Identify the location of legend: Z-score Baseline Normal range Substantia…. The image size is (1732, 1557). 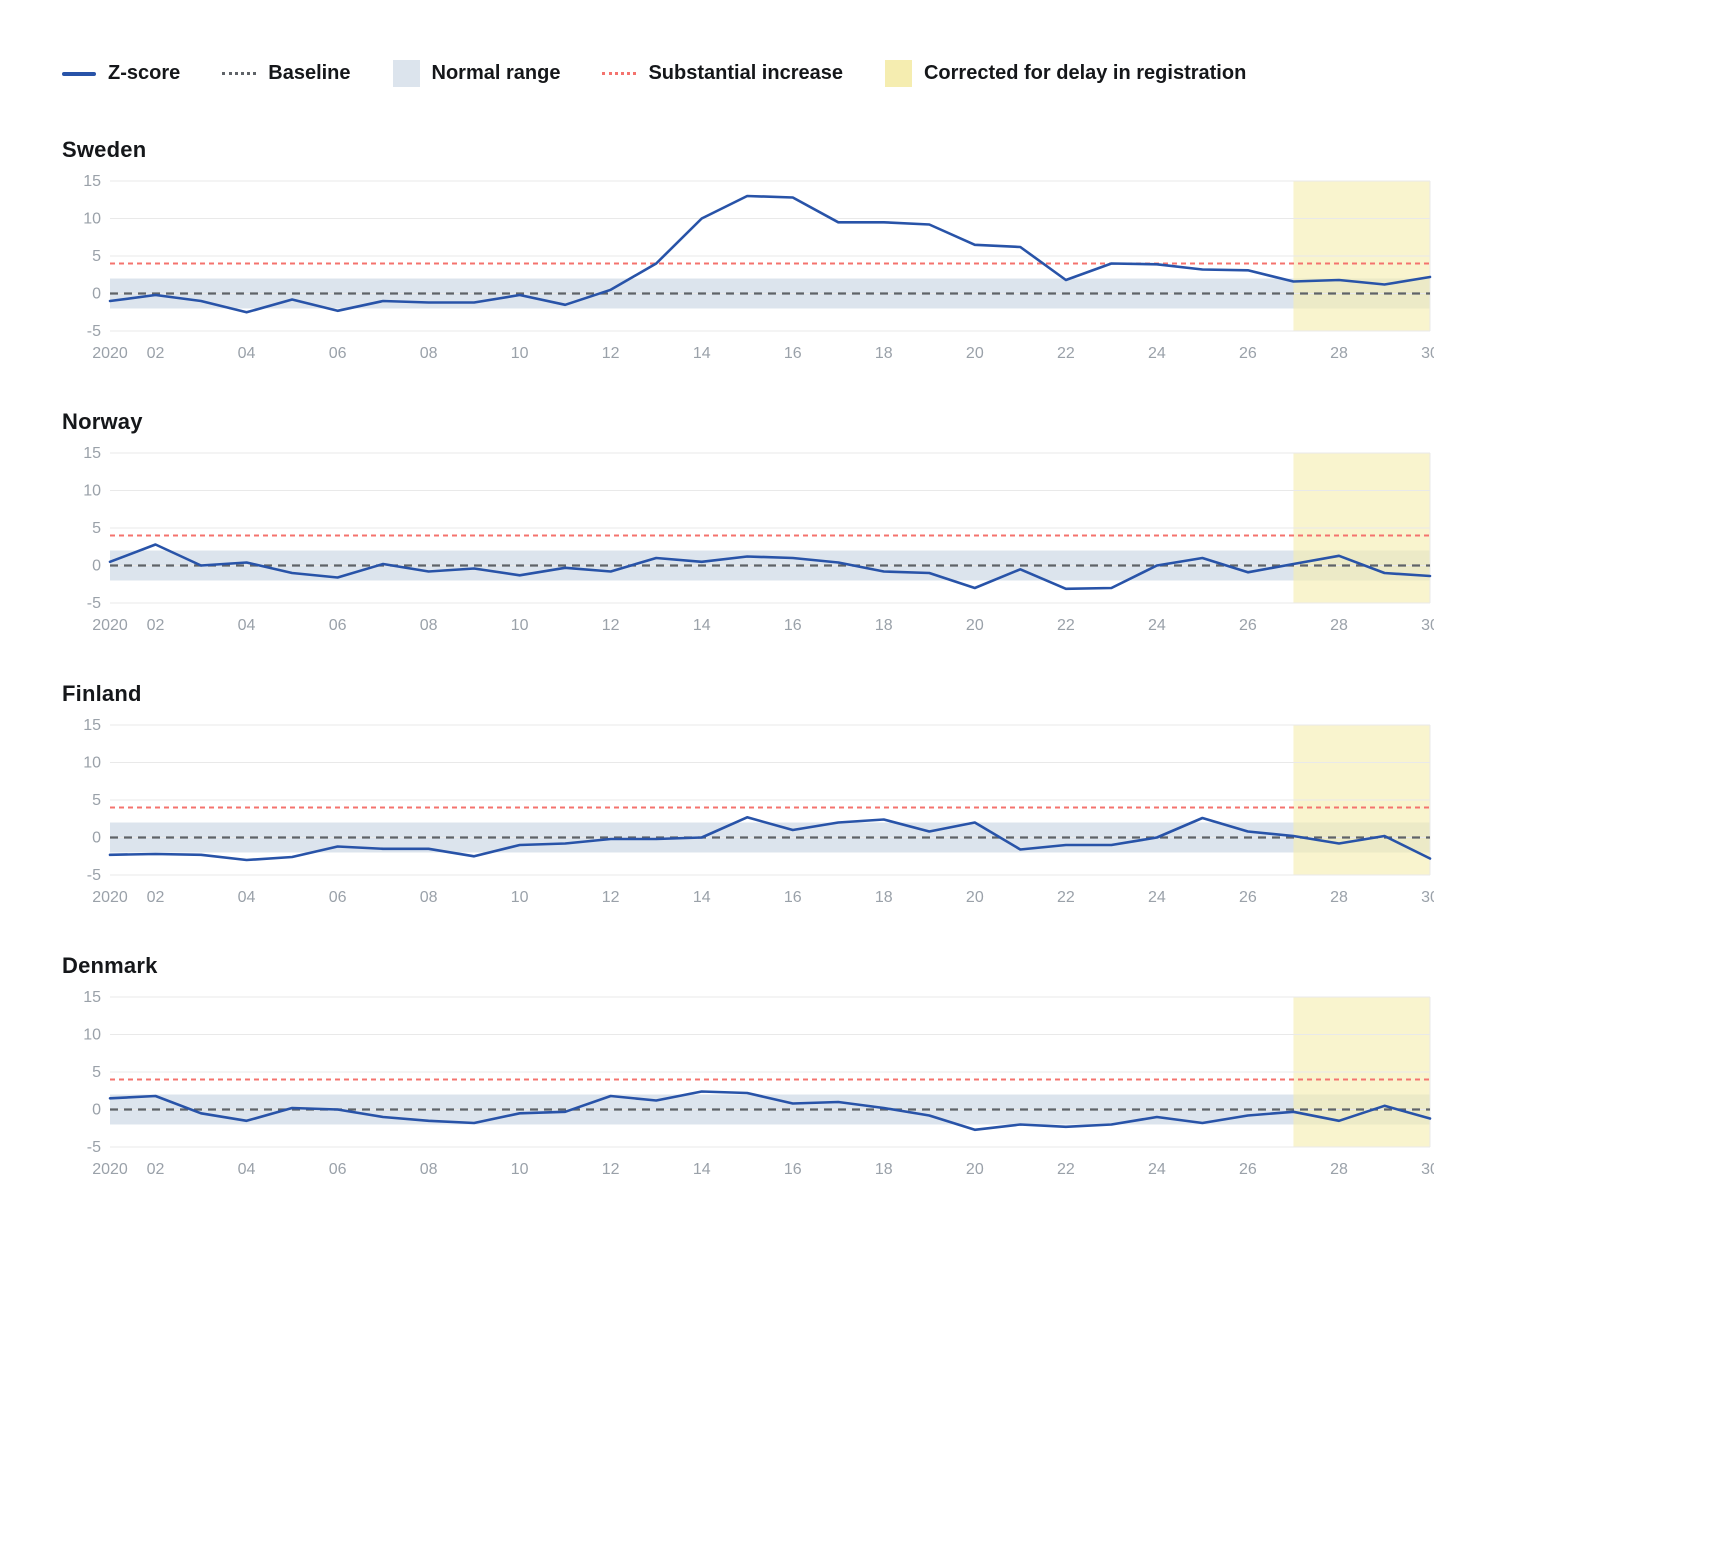
(897, 73).